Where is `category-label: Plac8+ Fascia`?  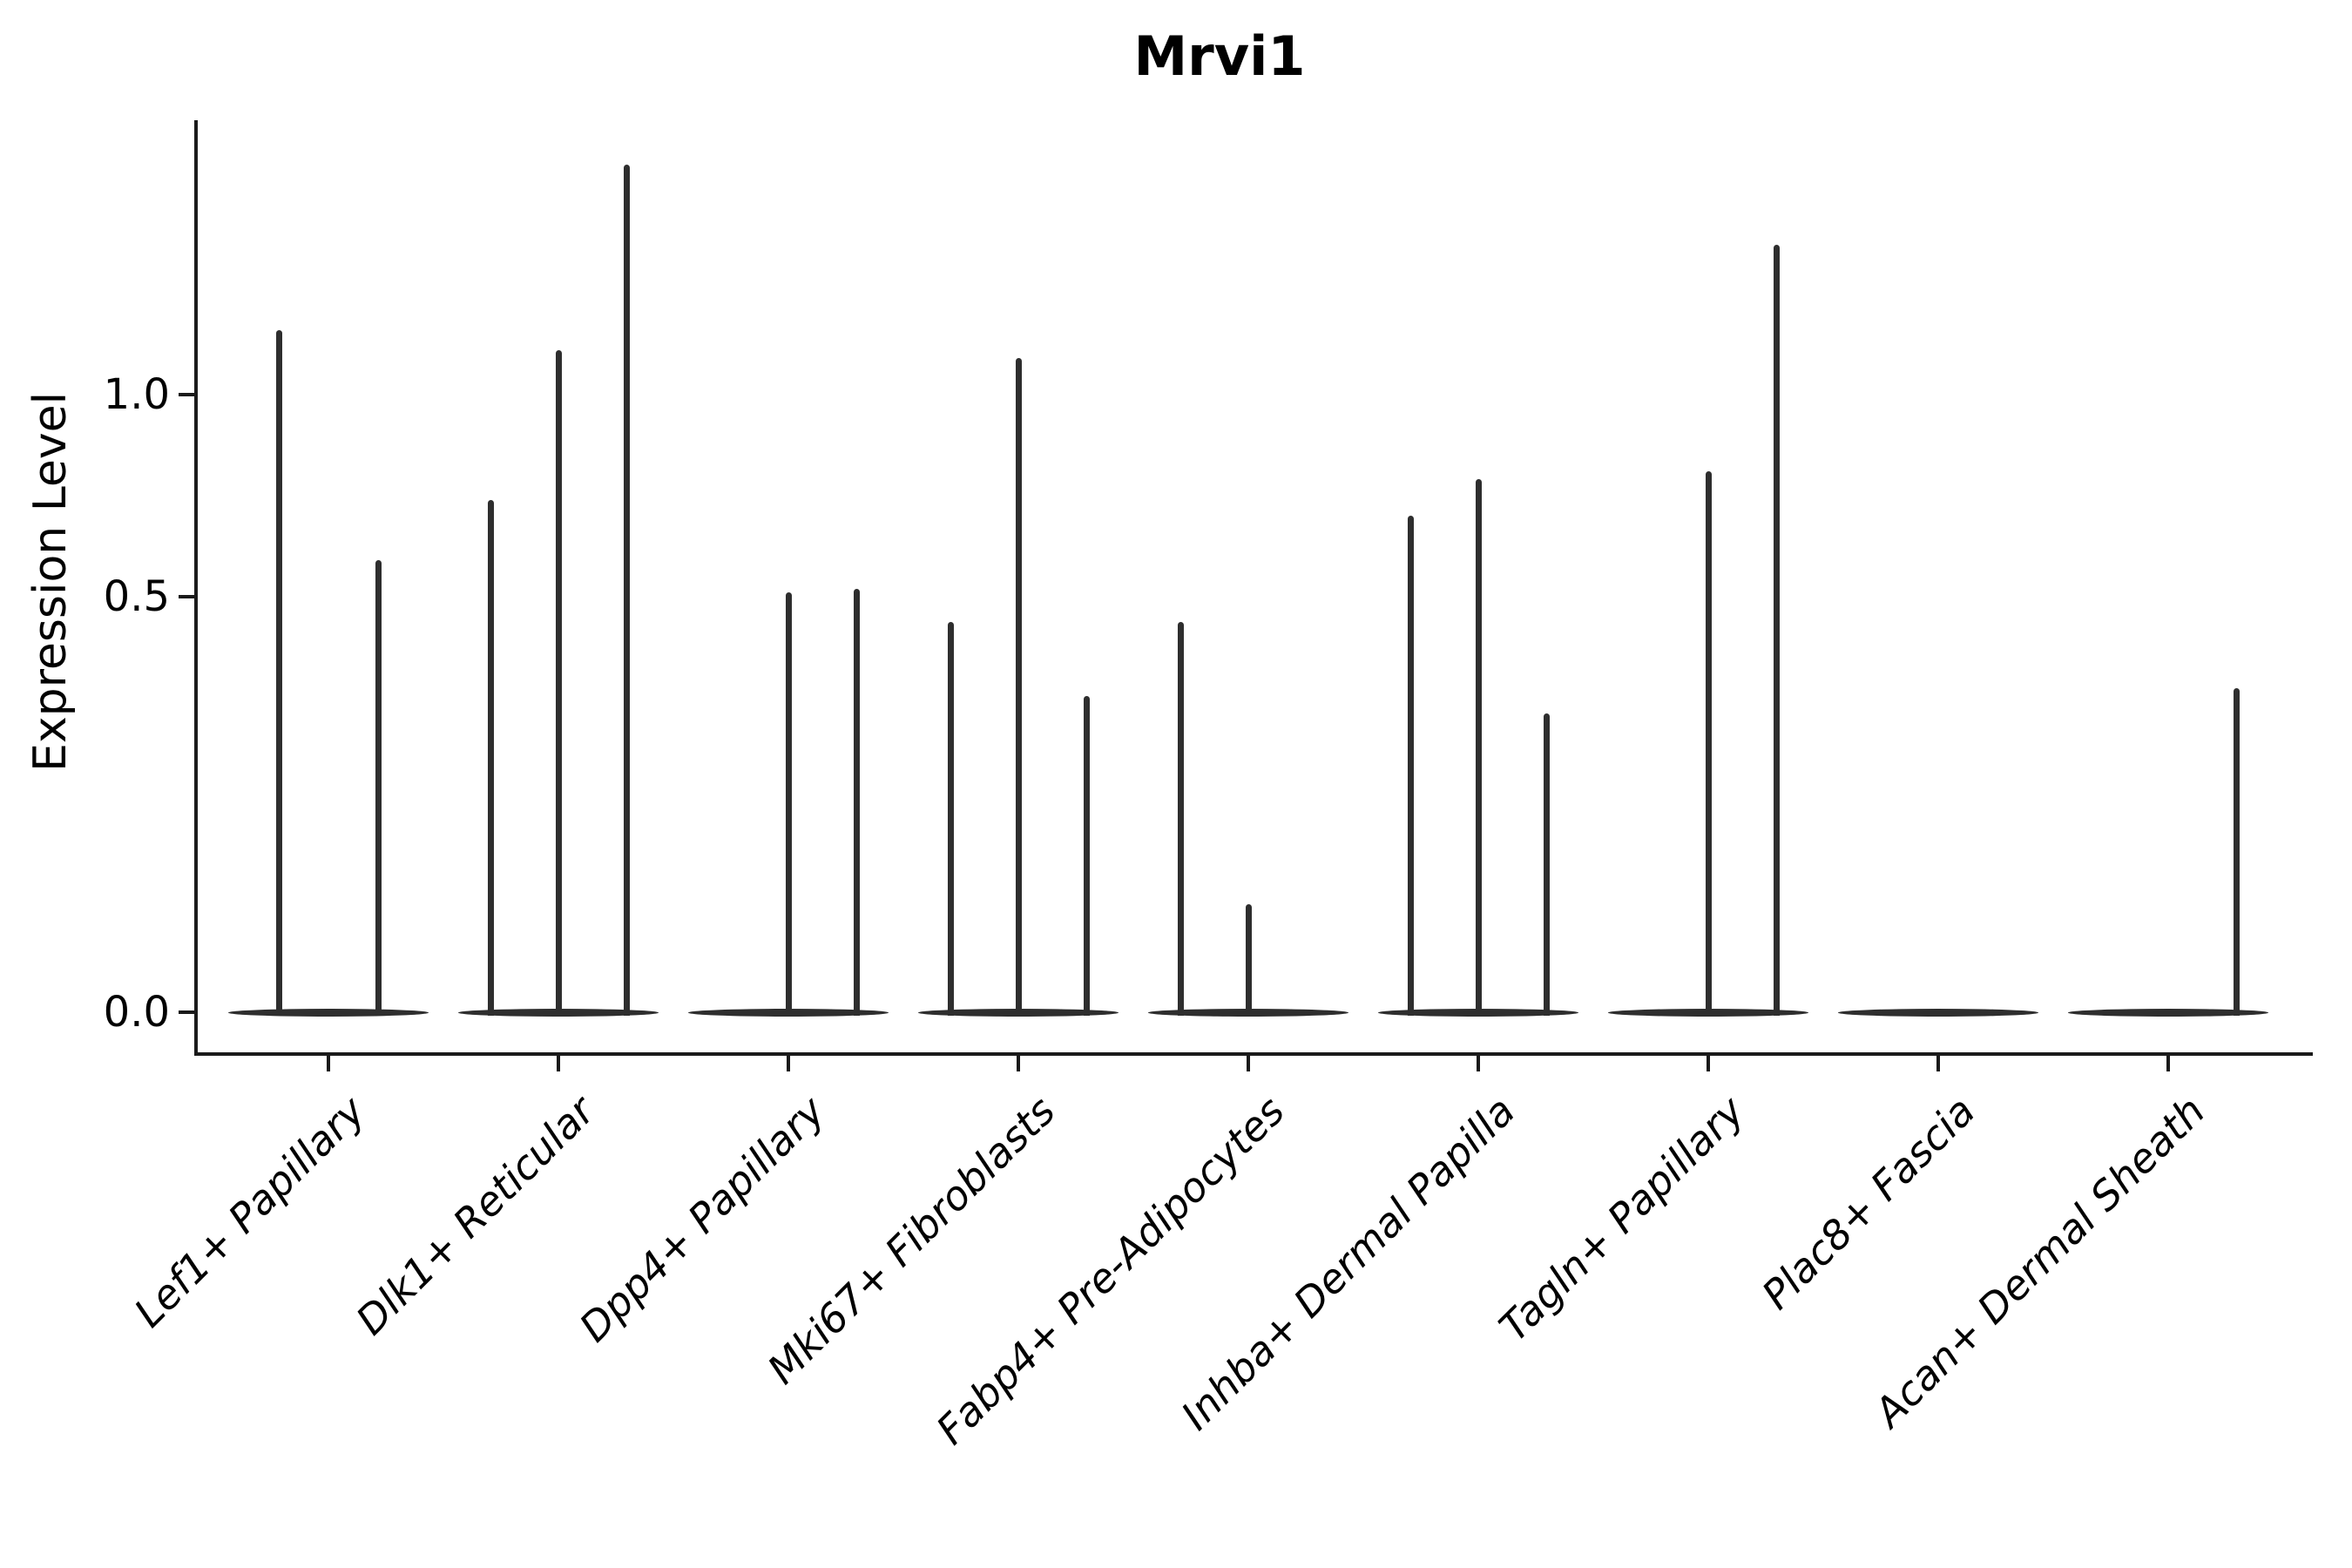
category-label: Plac8+ Fascia is located at coordinates (1868, 1203).